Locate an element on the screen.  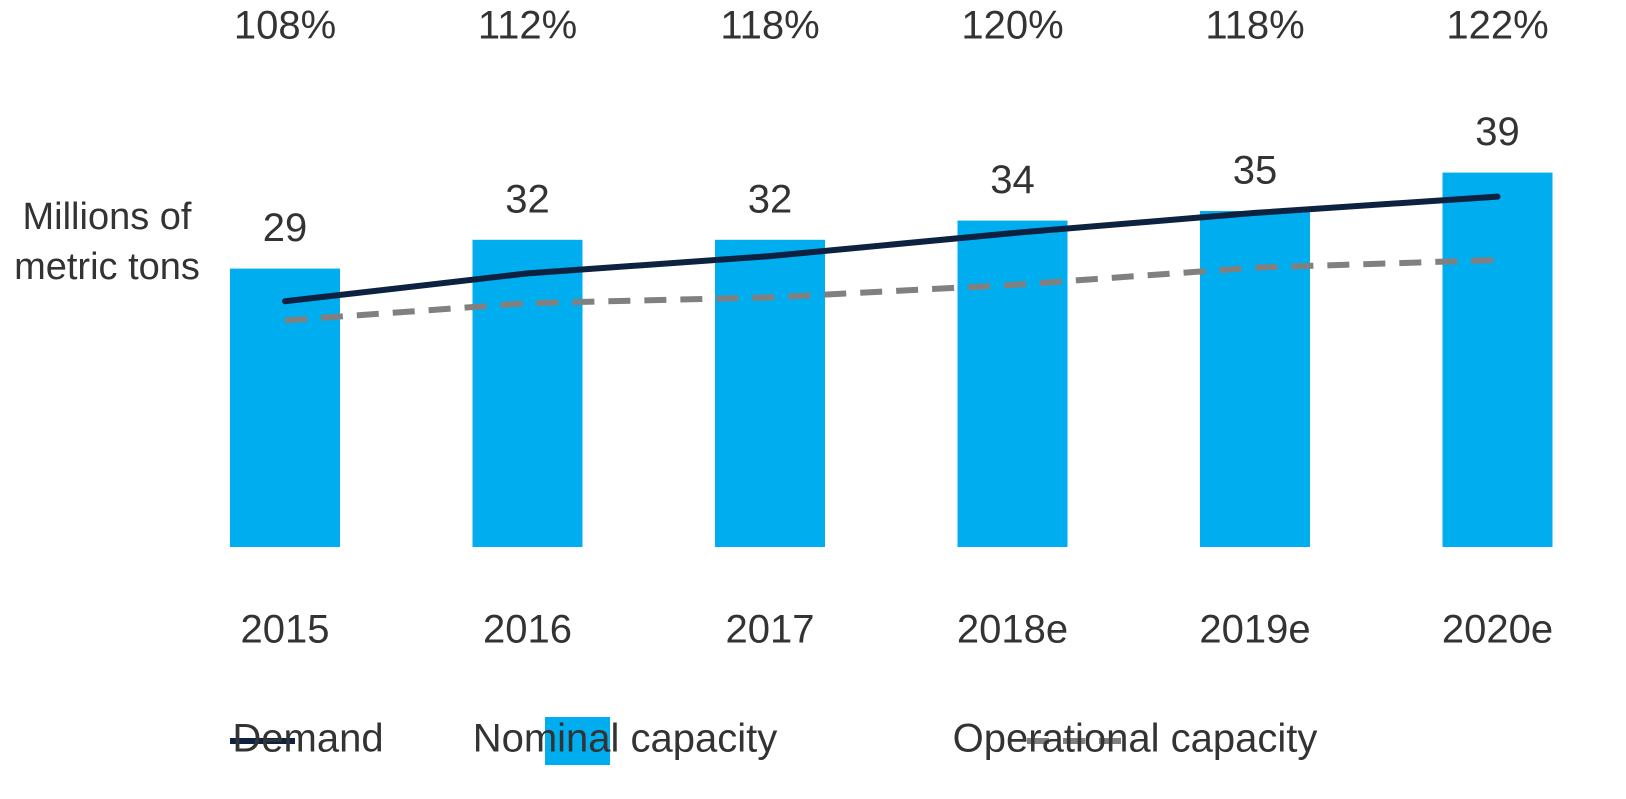
value-label: 34 is located at coordinates (1012, 180).